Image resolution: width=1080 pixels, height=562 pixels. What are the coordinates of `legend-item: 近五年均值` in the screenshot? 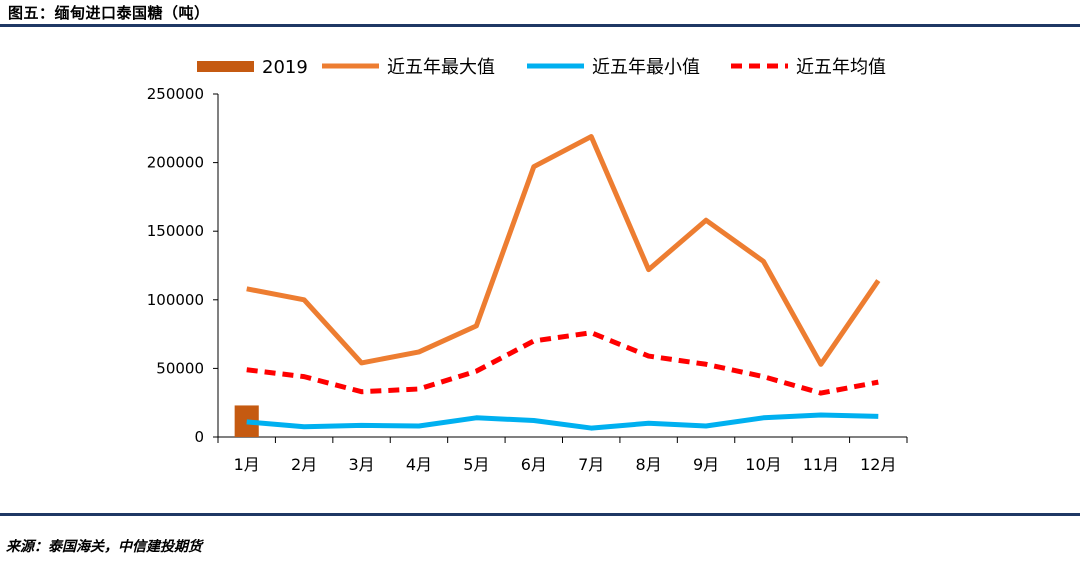 It's located at (808, 67).